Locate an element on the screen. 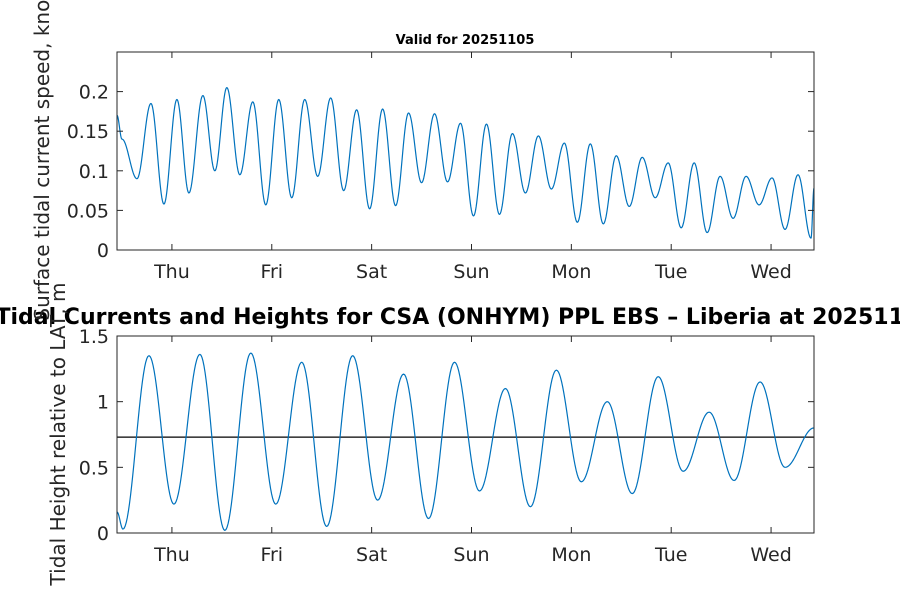 Image resolution: width=900 pixels, height=600 pixels. current-speed-x-tick-label: Sat is located at coordinates (371, 272).